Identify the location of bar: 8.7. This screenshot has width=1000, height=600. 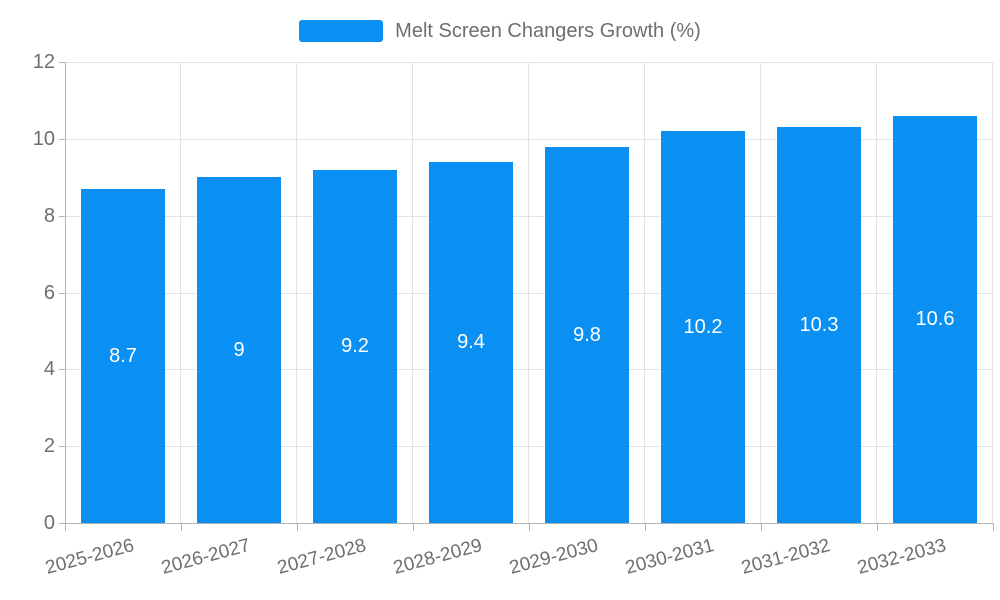
(123, 355).